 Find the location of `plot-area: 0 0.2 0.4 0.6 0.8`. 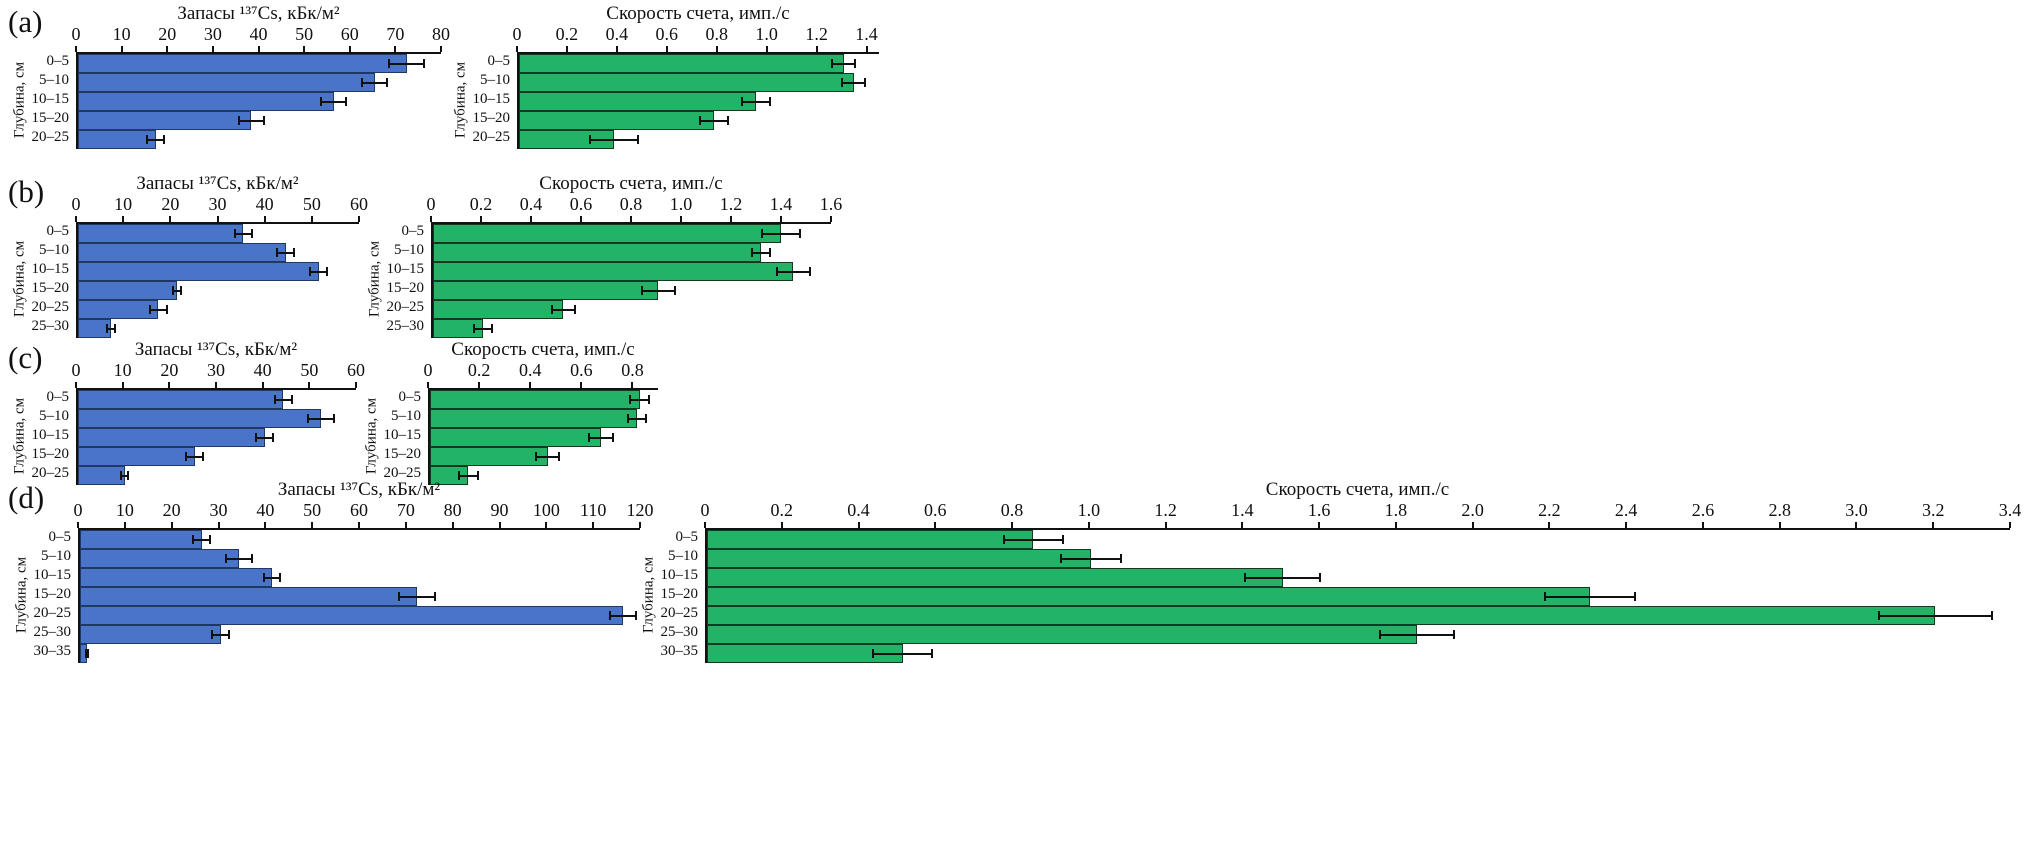

plot-area: 0 0.2 0.4 0.6 0.8 is located at coordinates (541, 422).